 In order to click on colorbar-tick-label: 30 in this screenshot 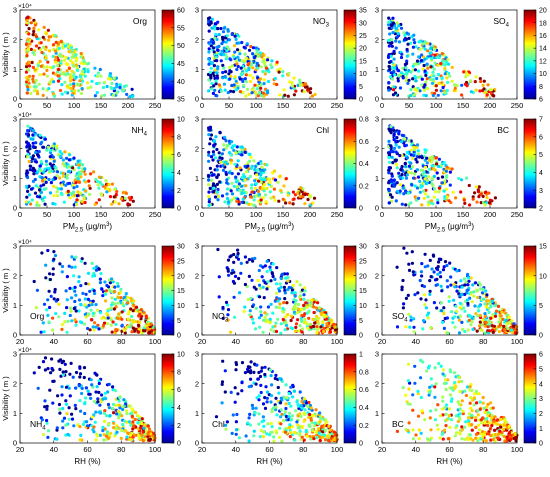, I will do `click(363, 247)`.